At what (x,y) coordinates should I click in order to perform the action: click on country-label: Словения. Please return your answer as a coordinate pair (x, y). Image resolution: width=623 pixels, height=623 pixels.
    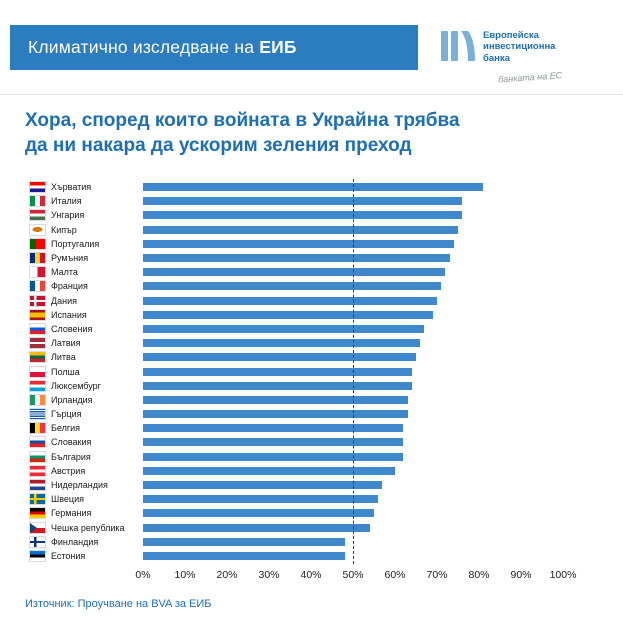
    Looking at the image, I should click on (72, 328).